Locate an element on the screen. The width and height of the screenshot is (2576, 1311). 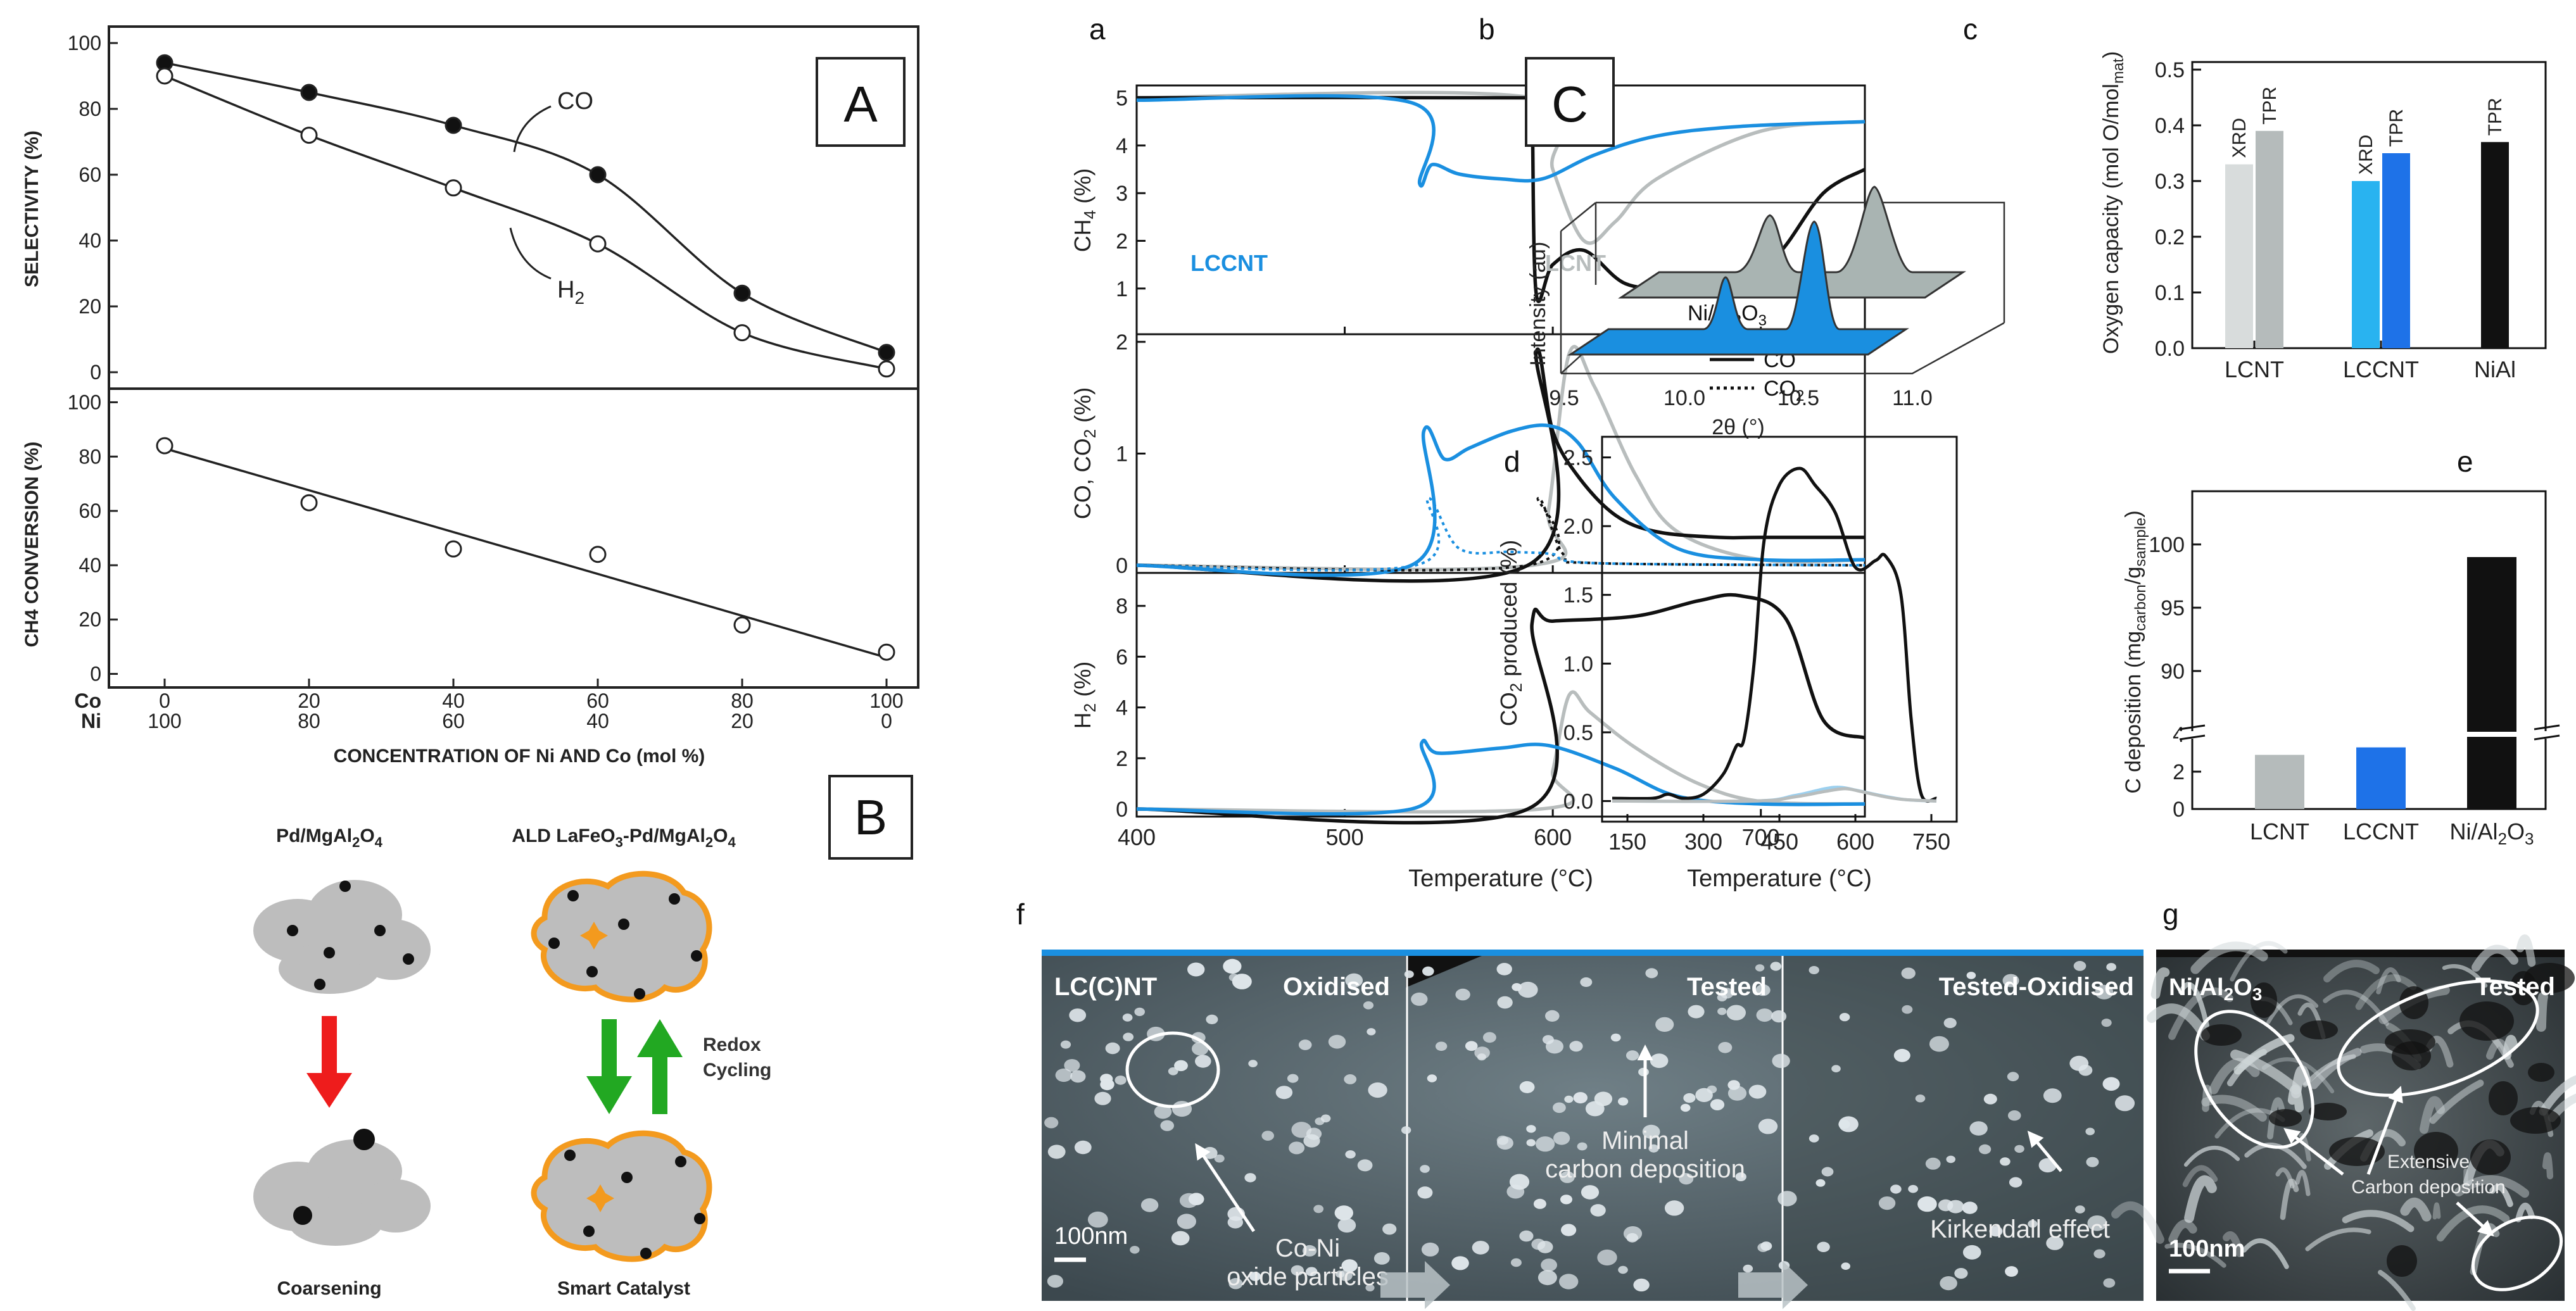
panel-A-xtick-co: 60 is located at coordinates (597, 700).